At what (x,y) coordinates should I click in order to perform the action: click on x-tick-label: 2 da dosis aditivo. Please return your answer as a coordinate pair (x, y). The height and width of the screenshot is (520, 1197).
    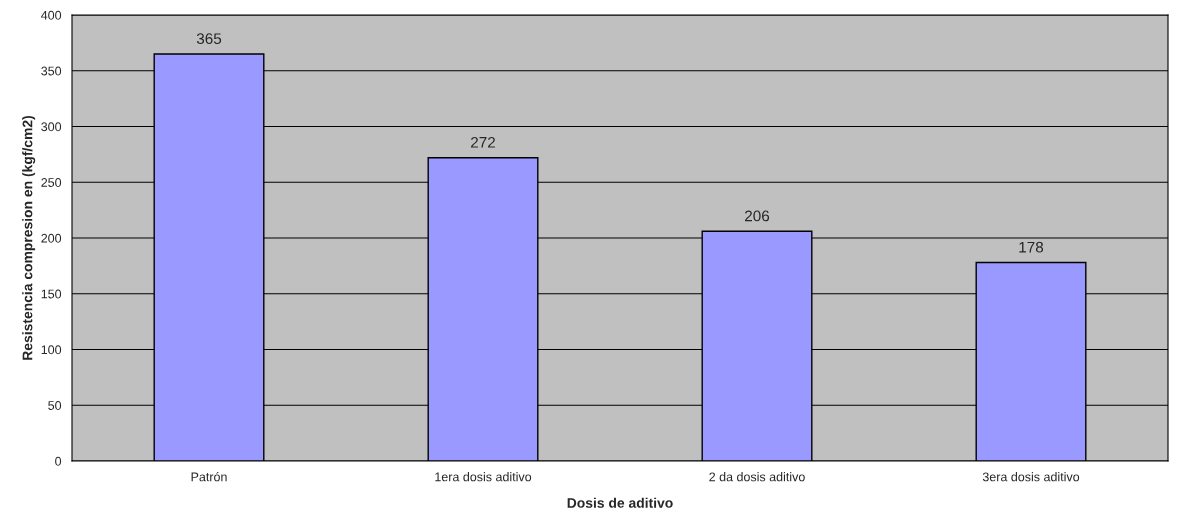
    Looking at the image, I should click on (757, 477).